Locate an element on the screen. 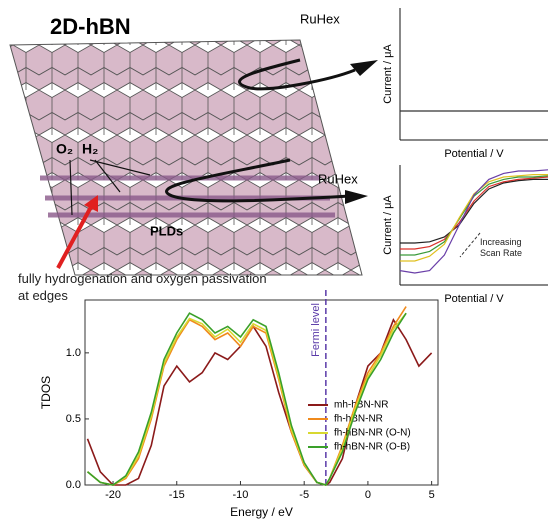  y-tick-label: 1.0 is located at coordinates (73, 353).